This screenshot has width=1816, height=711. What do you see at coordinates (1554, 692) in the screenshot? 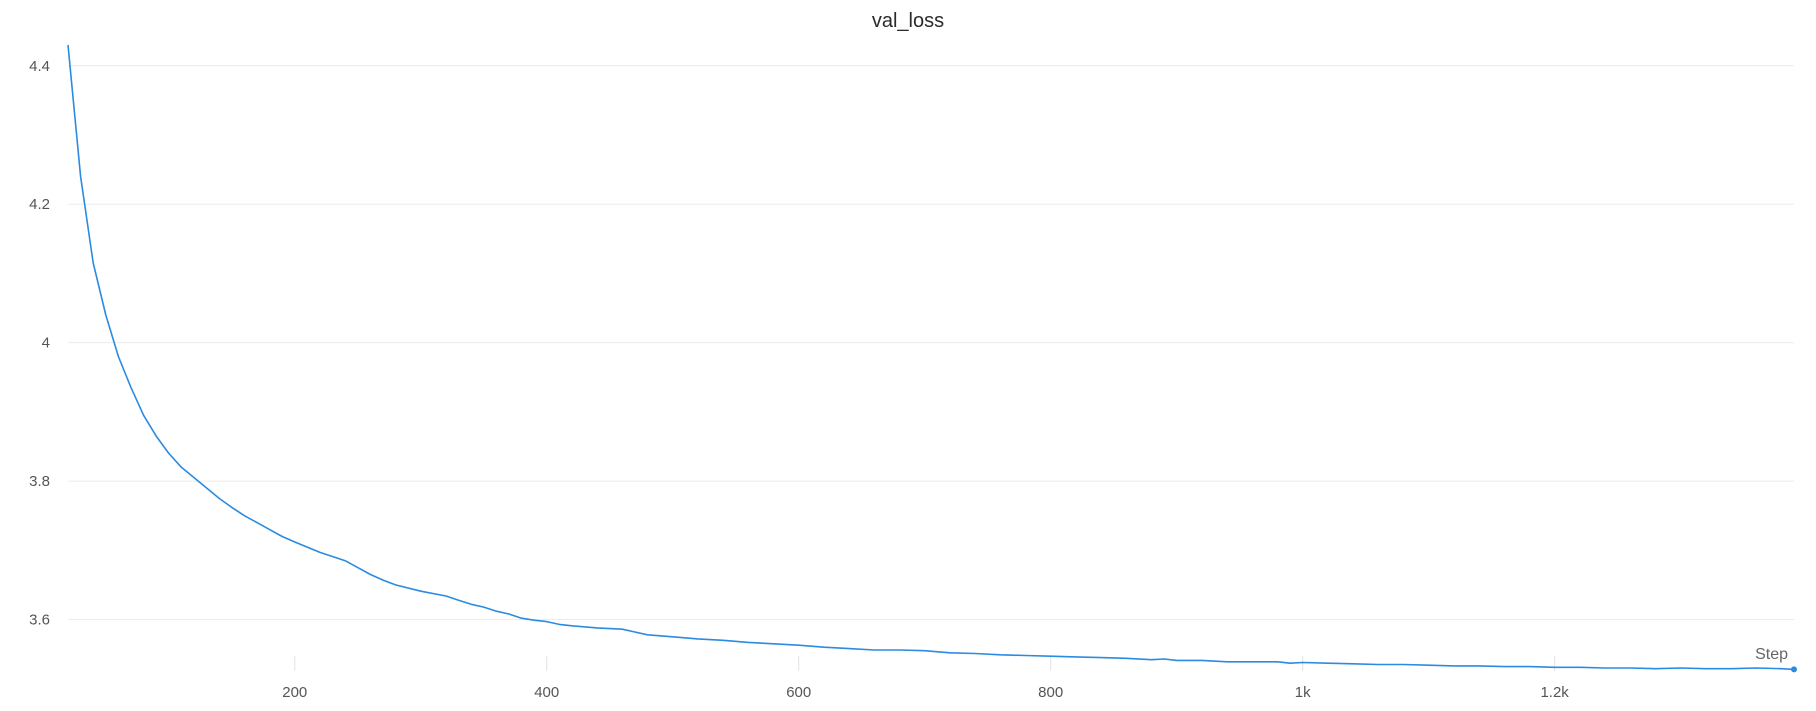
I see `x-tick-label: 1.2k` at bounding box center [1554, 692].